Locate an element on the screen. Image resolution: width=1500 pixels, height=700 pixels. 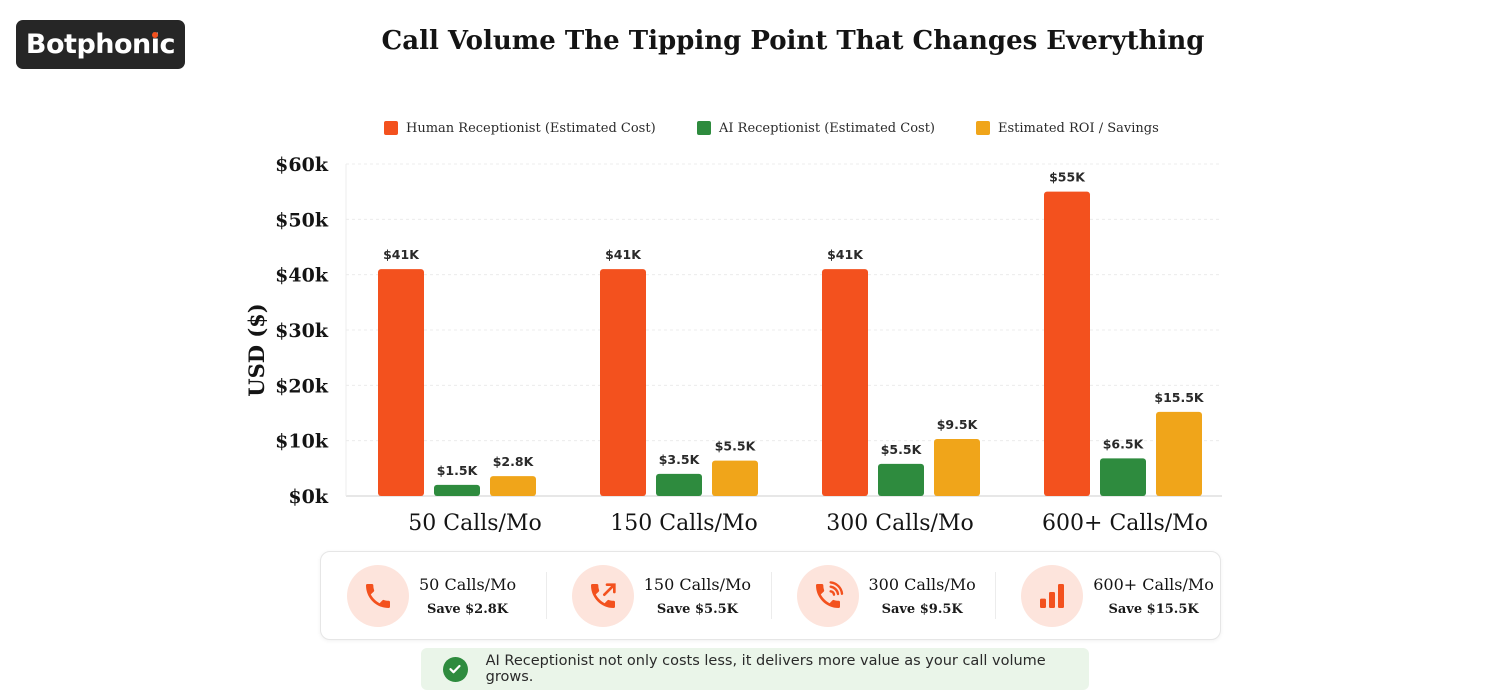
bar-data-label: $6.5K is located at coordinates (1124, 443).